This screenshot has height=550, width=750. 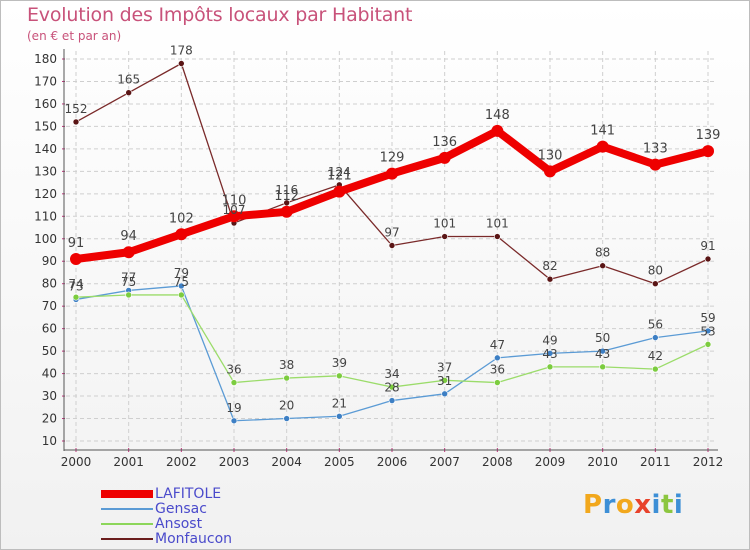 I want to click on data-label-lafitole: 141, so click(x=602, y=131).